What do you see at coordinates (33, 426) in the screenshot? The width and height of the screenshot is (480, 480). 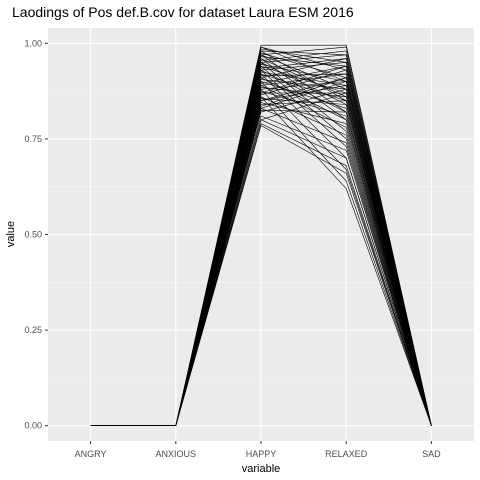 I see `y-tick-label: 0.00` at bounding box center [33, 426].